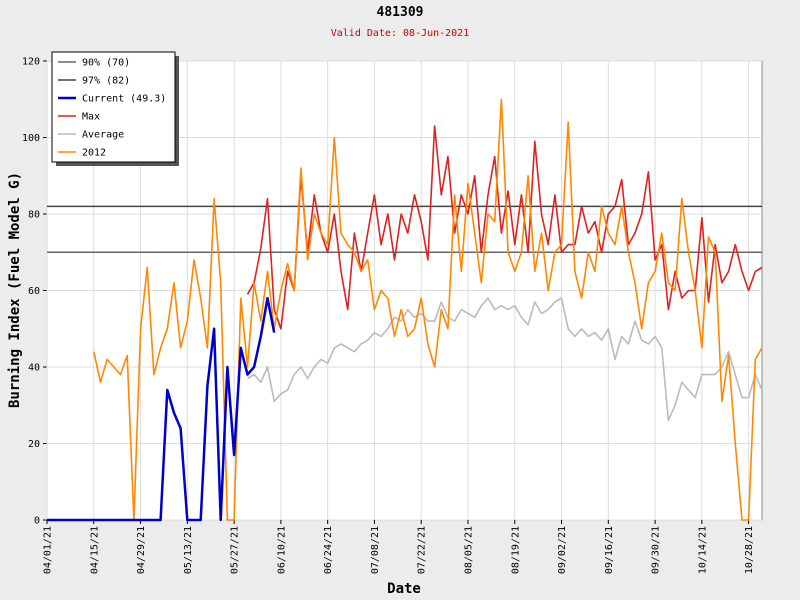 The height and width of the screenshot is (600, 800). Describe the element at coordinates (400, 12) in the screenshot. I see `chart-title: 481309` at that location.